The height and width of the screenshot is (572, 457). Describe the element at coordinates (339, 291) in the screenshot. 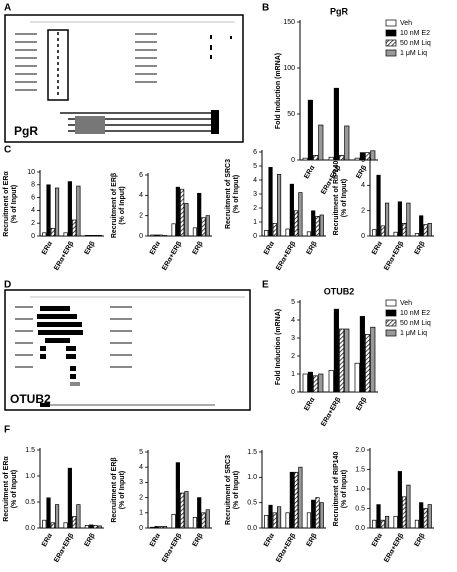

I see `chart-title: OTUB2` at that location.